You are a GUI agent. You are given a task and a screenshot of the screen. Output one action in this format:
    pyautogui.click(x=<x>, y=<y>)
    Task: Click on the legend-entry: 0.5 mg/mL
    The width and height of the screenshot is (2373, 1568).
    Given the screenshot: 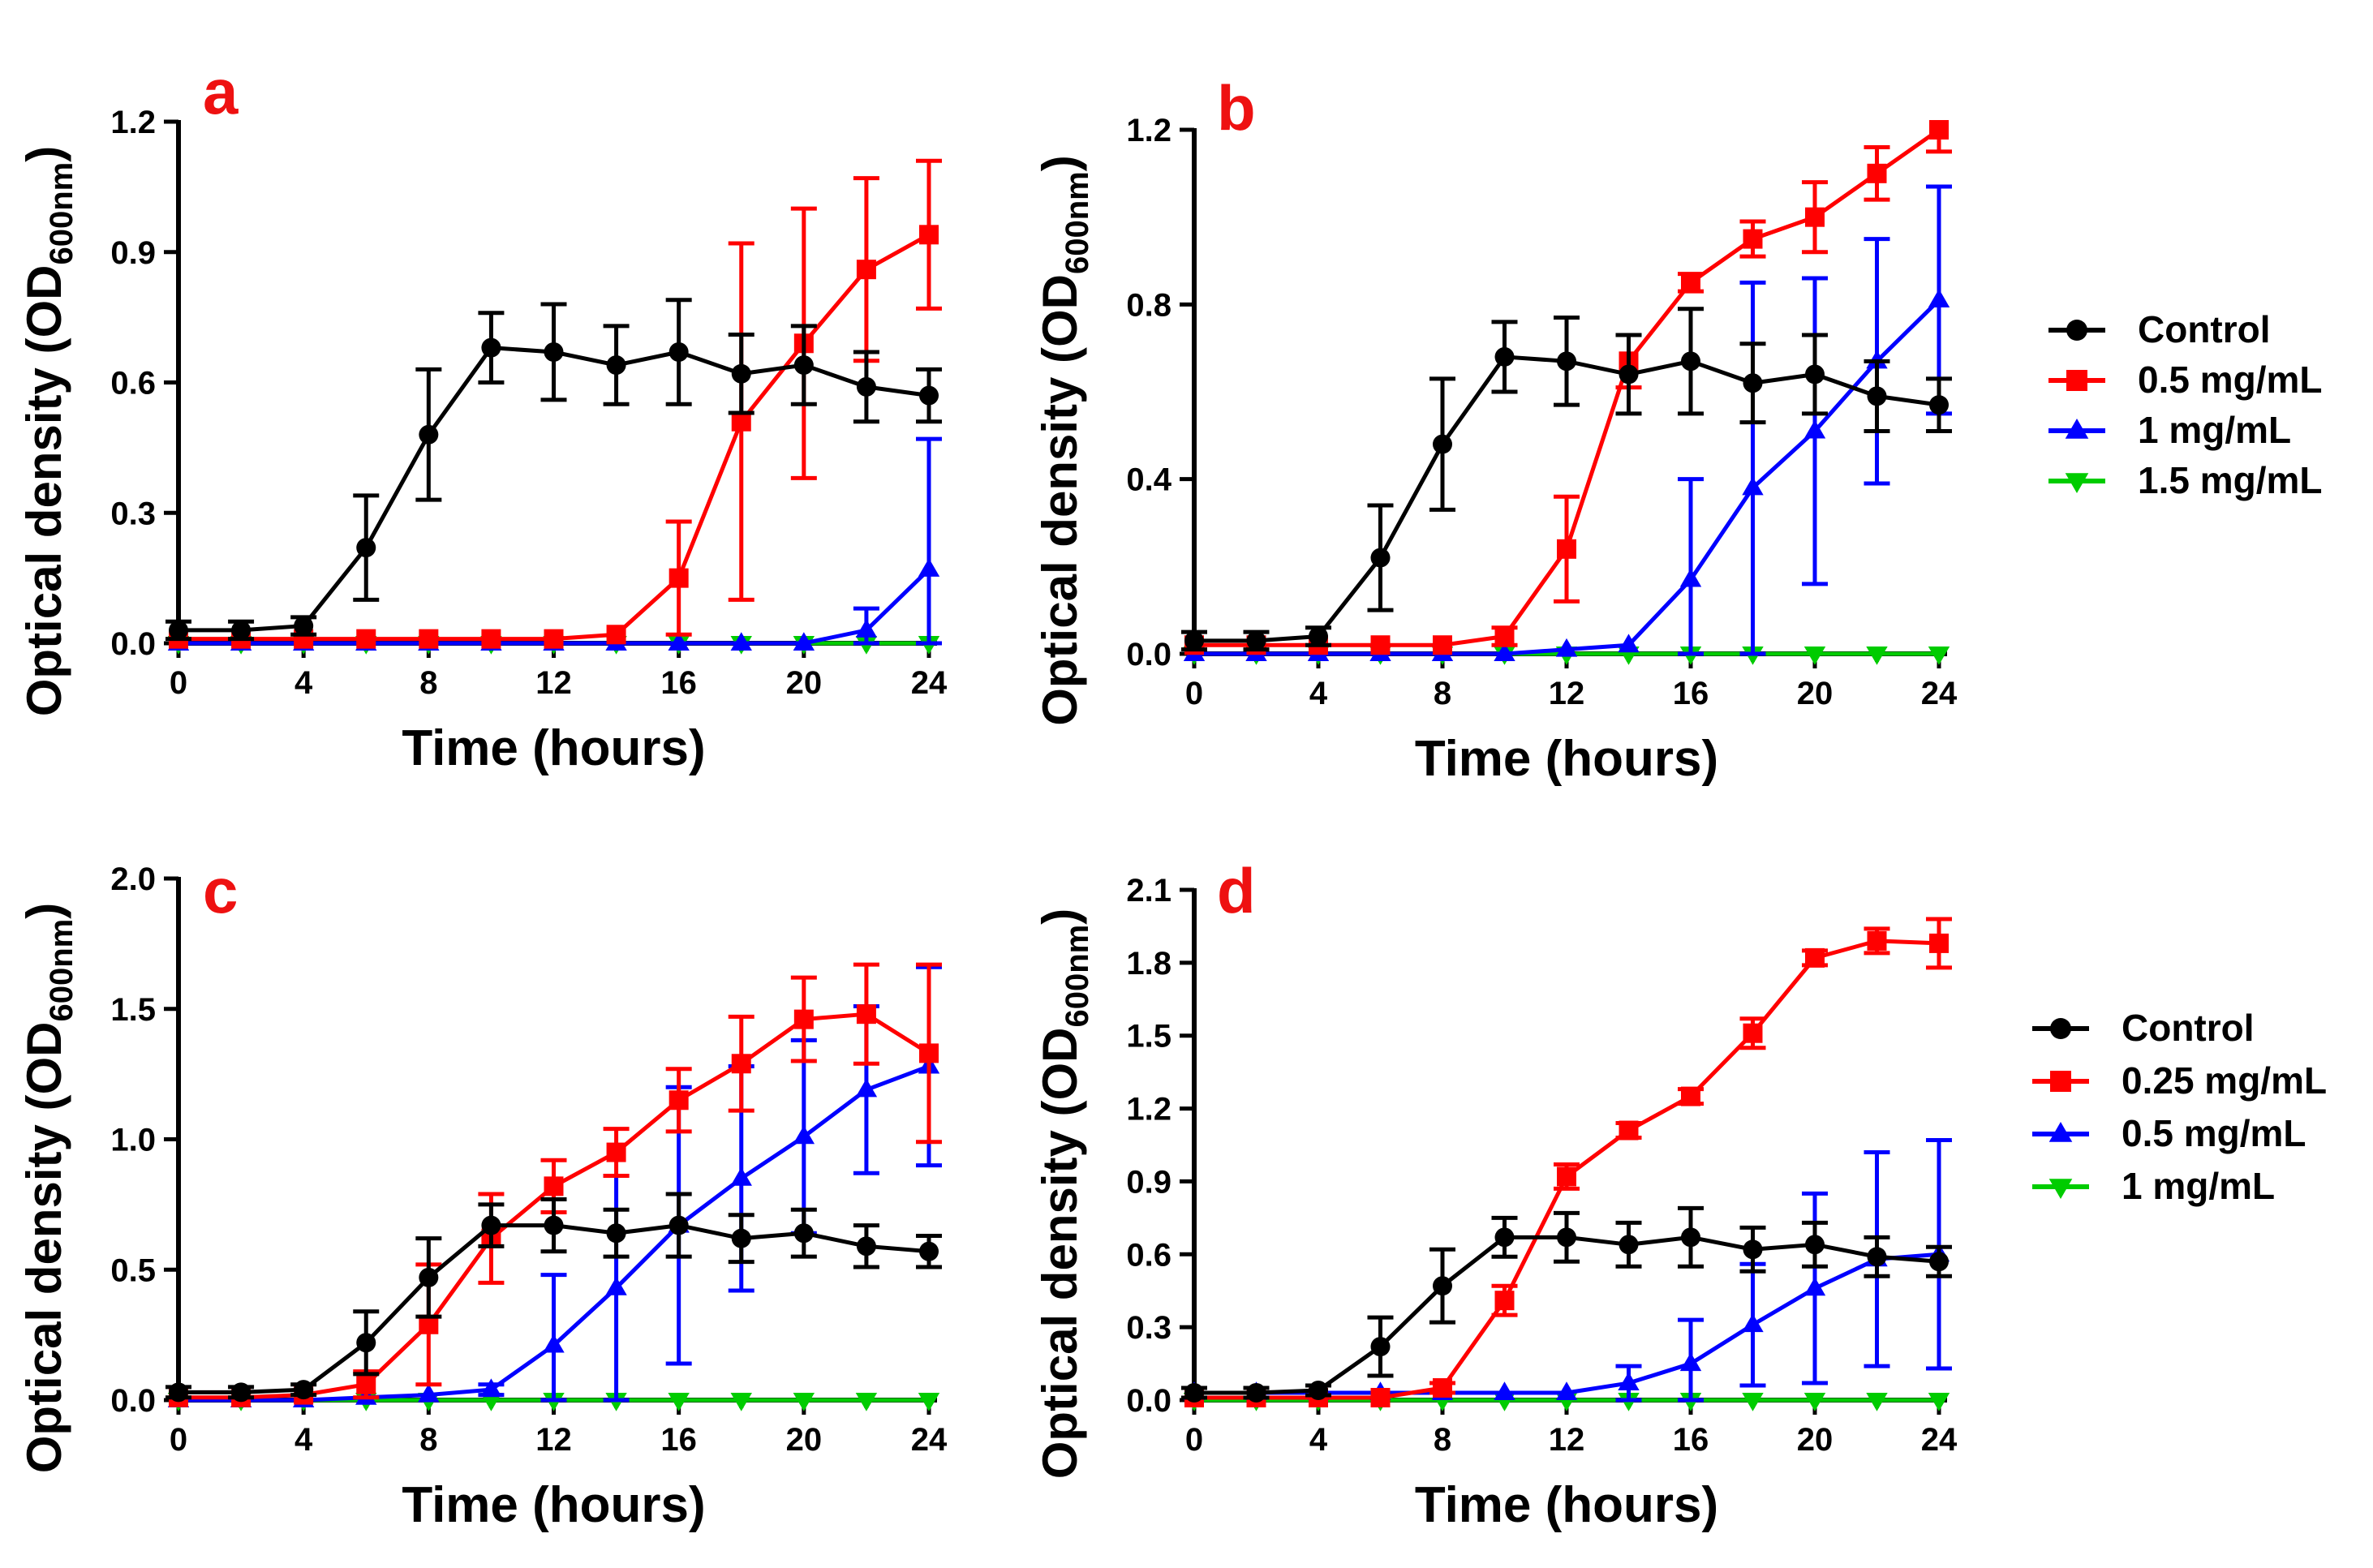 What is the action you would take?
    pyautogui.click(x=2169, y=1133)
    